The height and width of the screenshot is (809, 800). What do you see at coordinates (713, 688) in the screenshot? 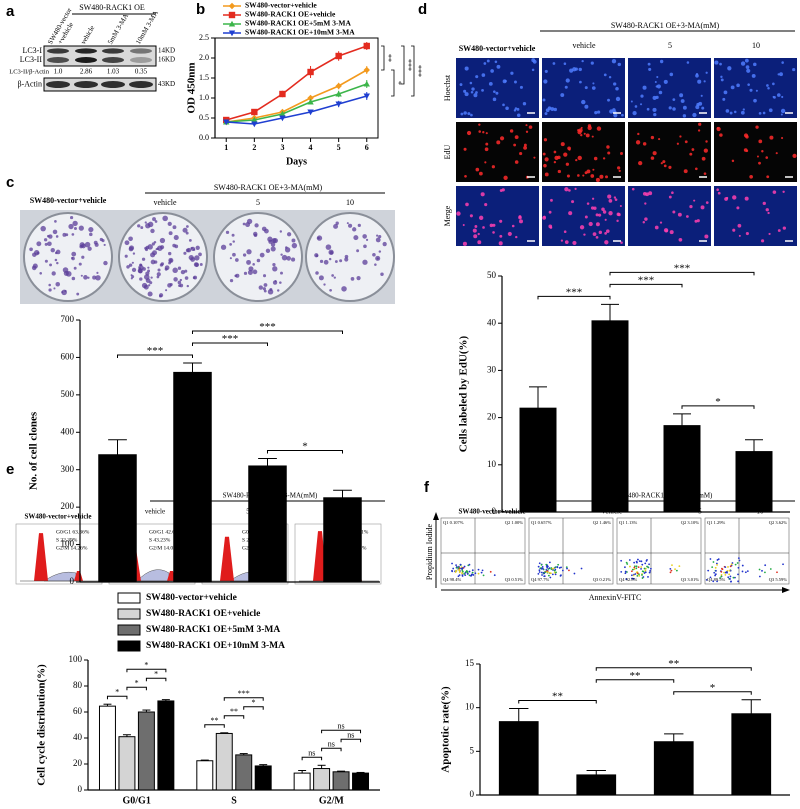
I see `significance-label: *` at bounding box center [713, 688].